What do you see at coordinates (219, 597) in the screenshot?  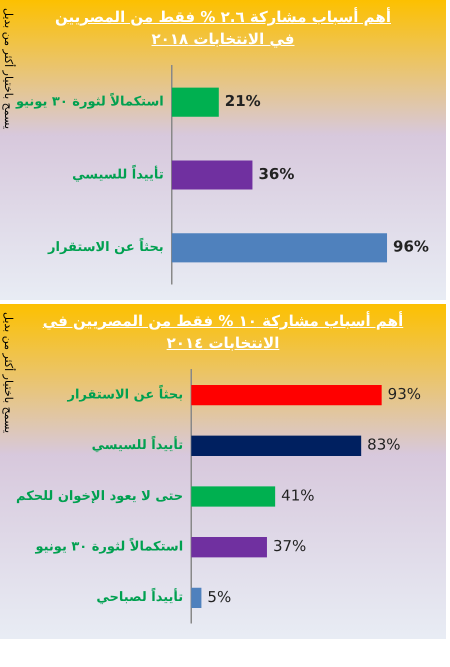 I see `data-label: 5%` at bounding box center [219, 597].